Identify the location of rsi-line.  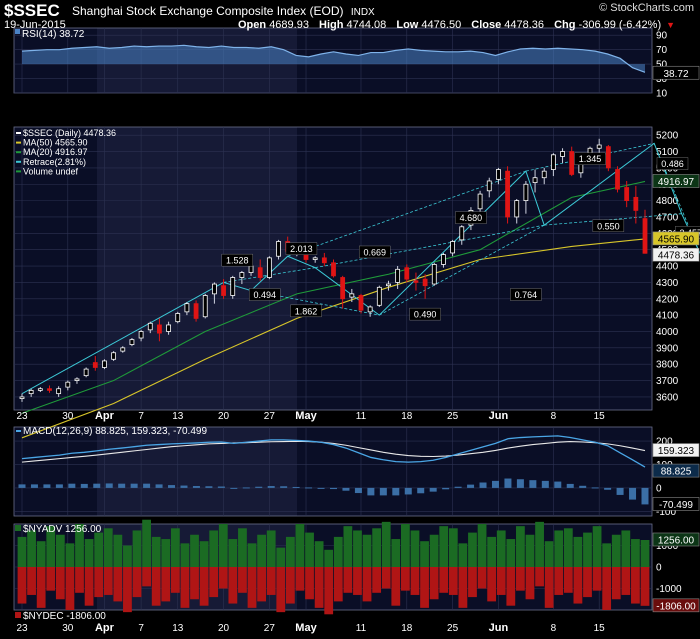
(333, 58).